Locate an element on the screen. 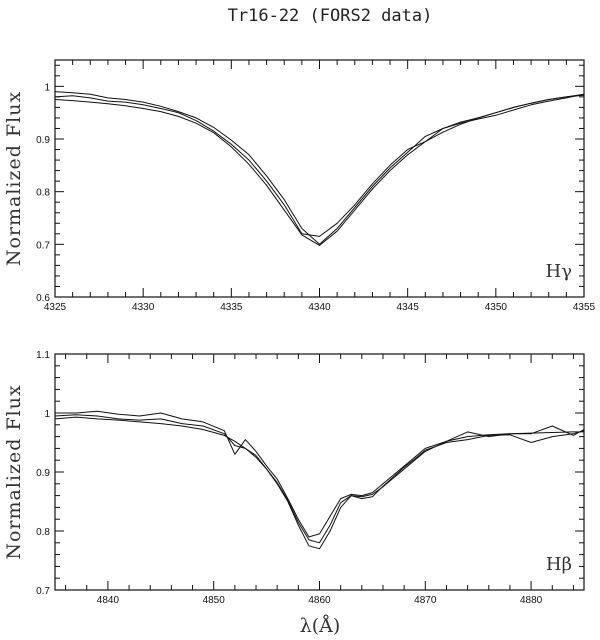 Image resolution: width=600 pixels, height=640 pixels. x-tick-label: 4350 is located at coordinates (496, 307).